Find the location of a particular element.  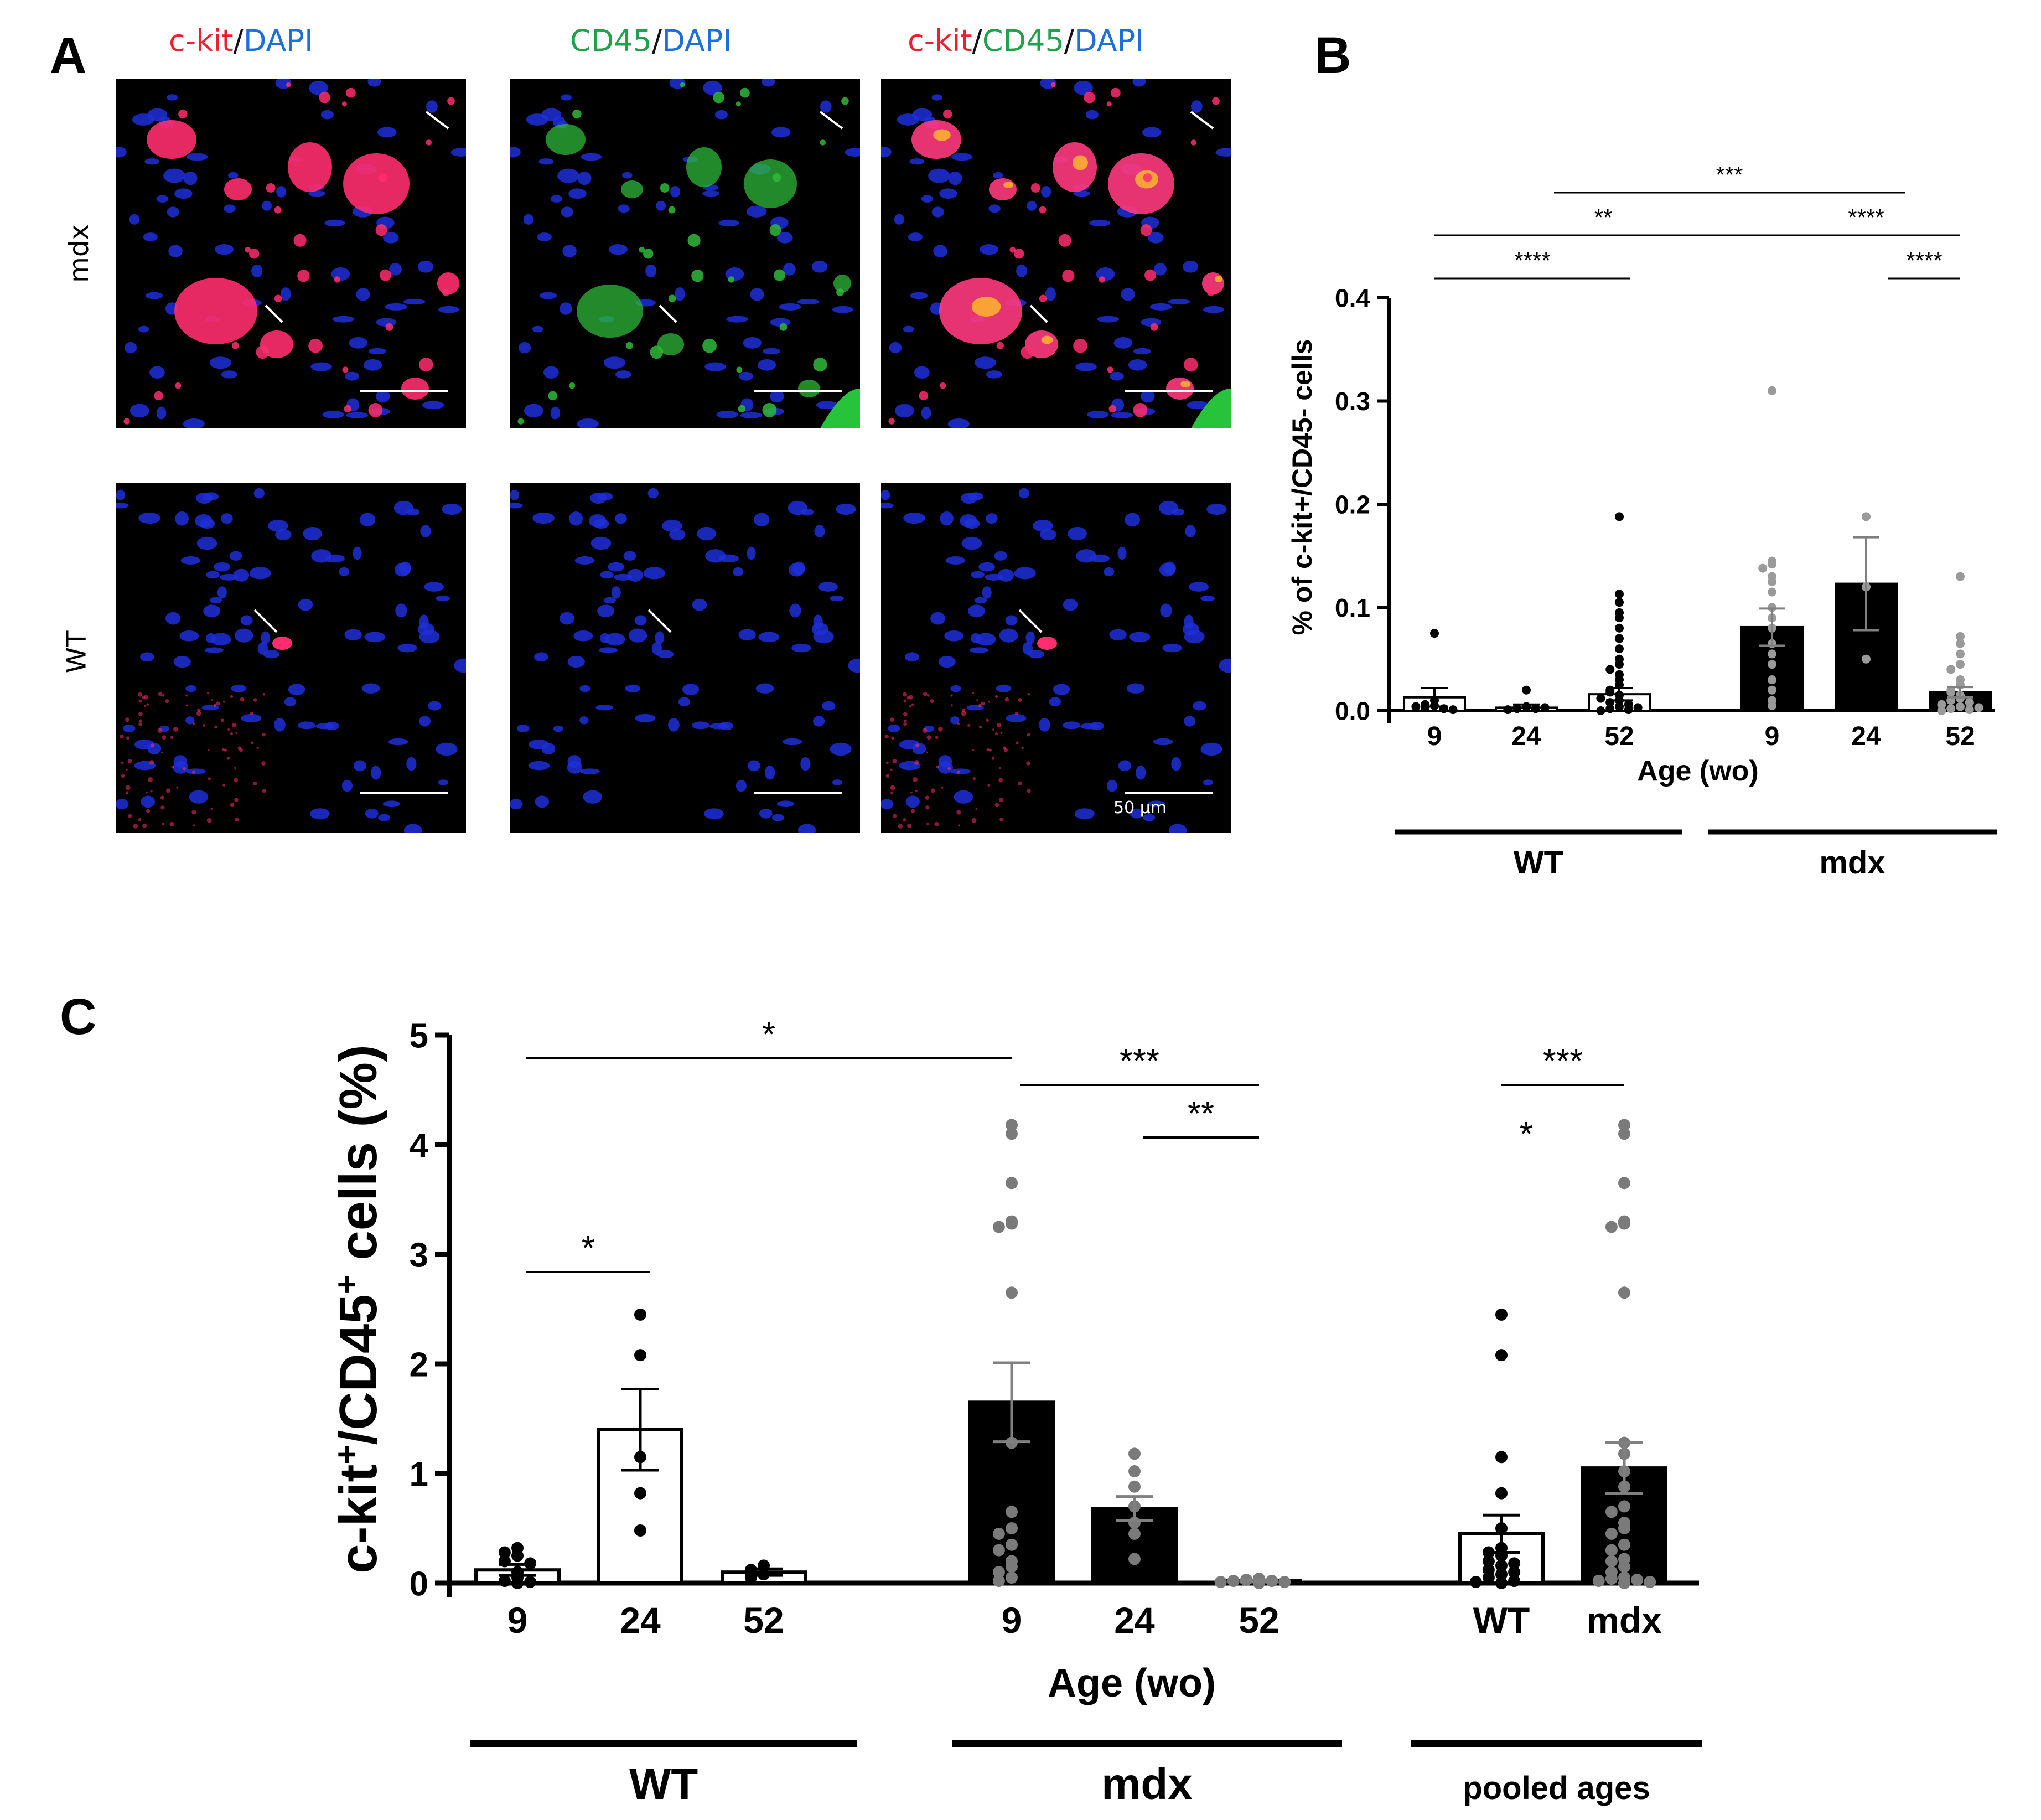

micrograph-wt-merged: 50 µm is located at coordinates (1056, 658).